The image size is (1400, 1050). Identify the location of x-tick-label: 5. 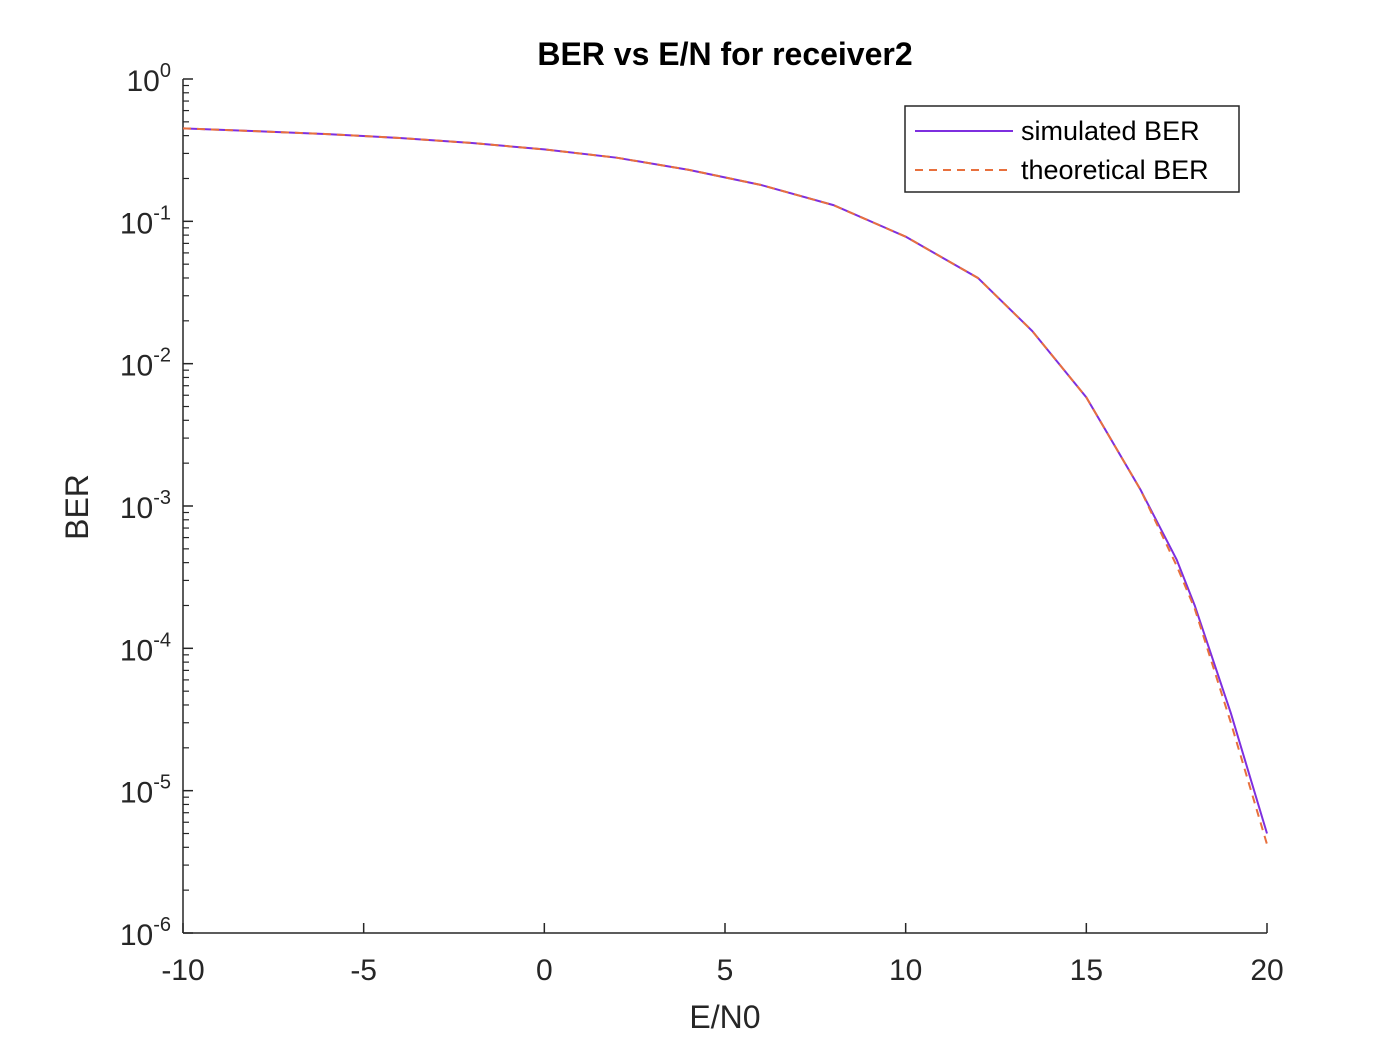
(725, 970).